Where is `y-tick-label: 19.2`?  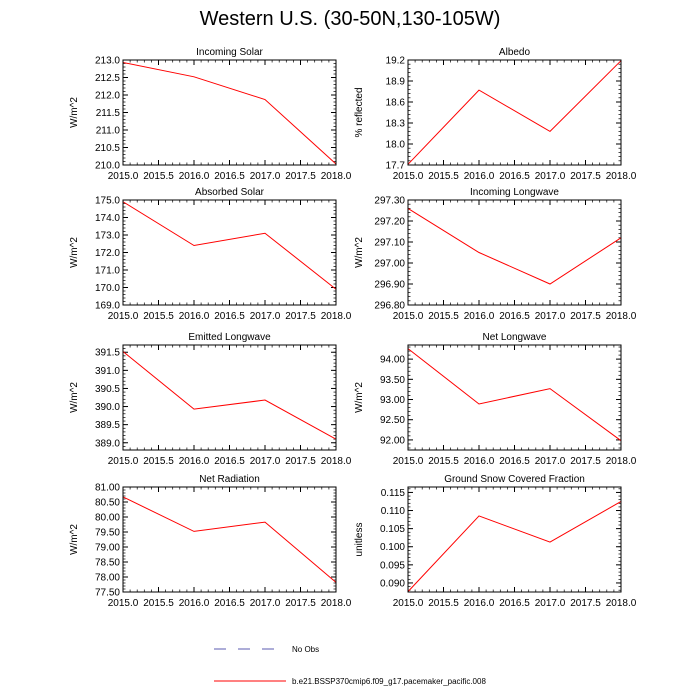
y-tick-label: 19.2 is located at coordinates (396, 61).